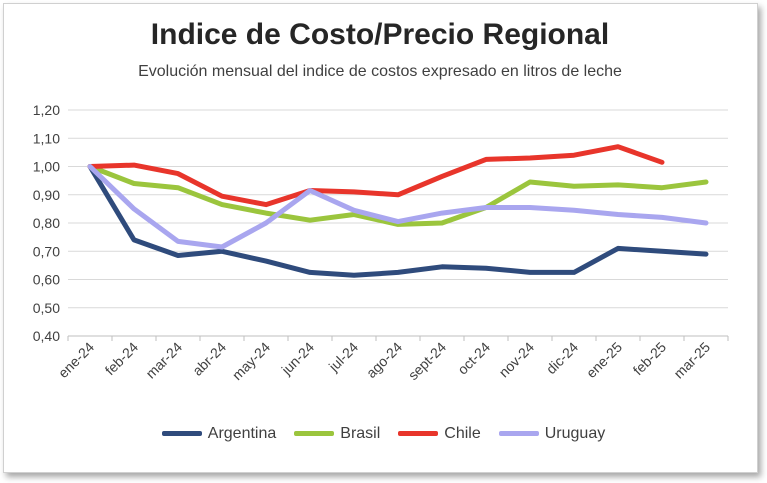 This screenshot has height=483, width=767. Describe the element at coordinates (46, 110) in the screenshot. I see `y-tick-label: 1,20` at that location.